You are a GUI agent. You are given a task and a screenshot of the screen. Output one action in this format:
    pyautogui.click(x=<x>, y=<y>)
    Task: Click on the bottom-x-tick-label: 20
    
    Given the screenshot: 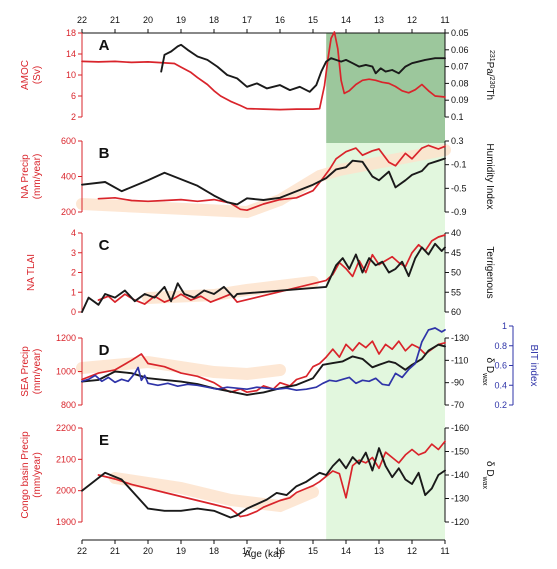 What is the action you would take?
    pyautogui.click(x=148, y=551)
    